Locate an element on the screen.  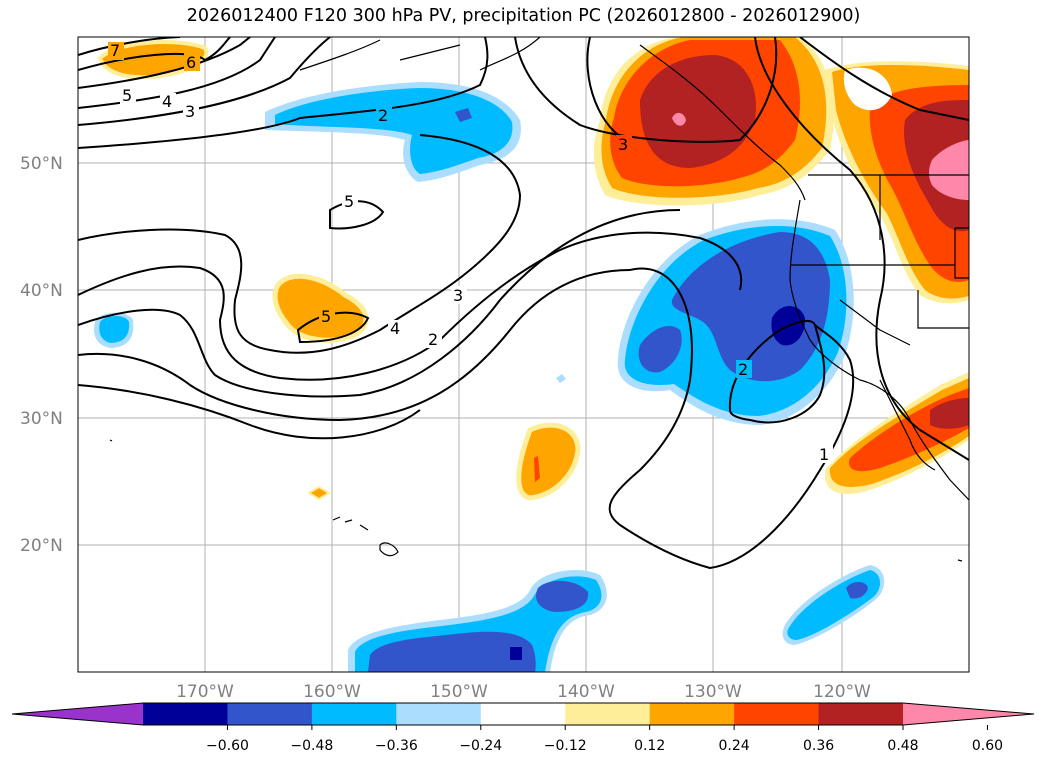
coastline-islands is located at coordinates (536, 500).